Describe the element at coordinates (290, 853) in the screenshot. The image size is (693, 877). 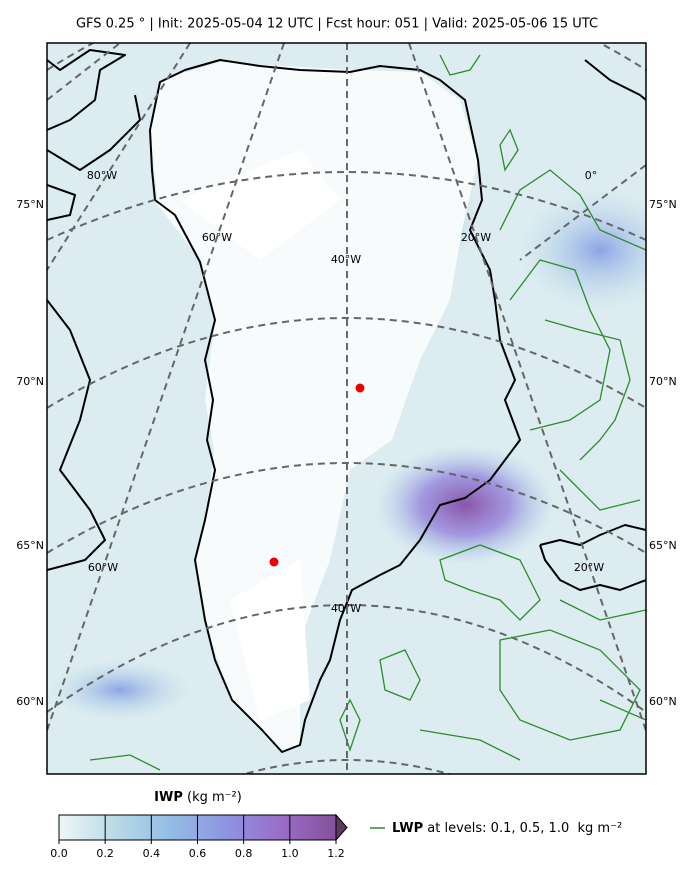
I see `colorbar-tick-label: 1.0` at that location.